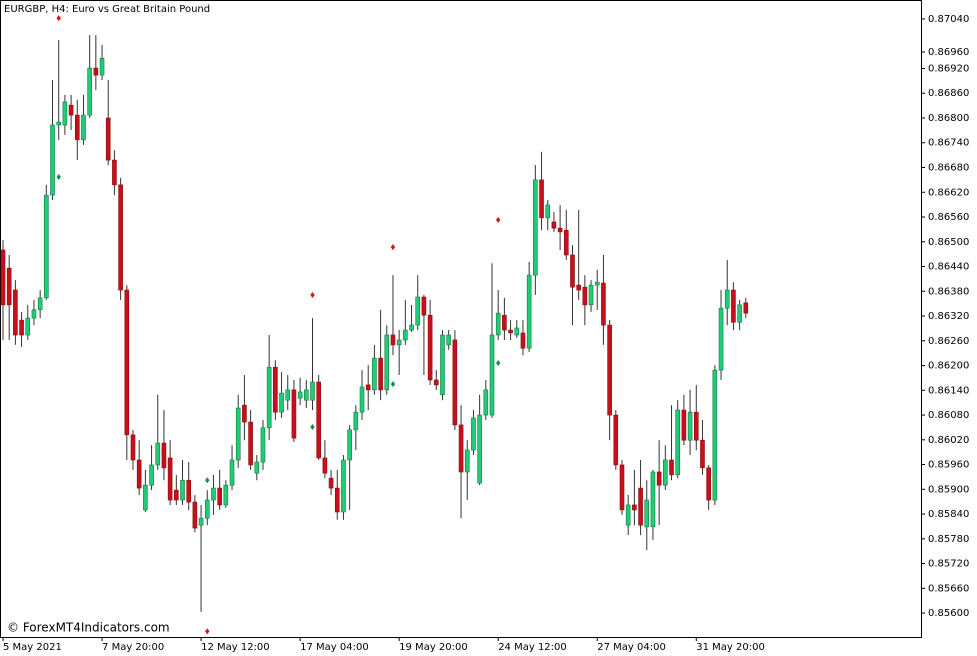 The height and width of the screenshot is (656, 977). I want to click on y-tick-label: 0.85720, so click(948, 564).